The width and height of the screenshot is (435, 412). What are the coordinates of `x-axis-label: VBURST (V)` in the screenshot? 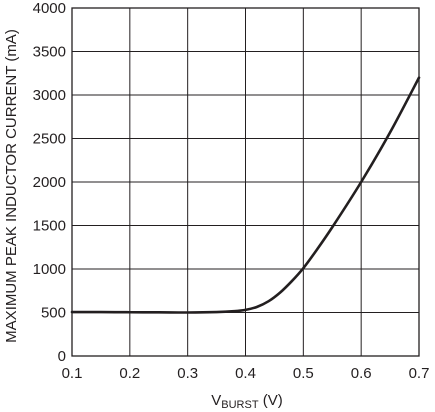 It's located at (246, 401).